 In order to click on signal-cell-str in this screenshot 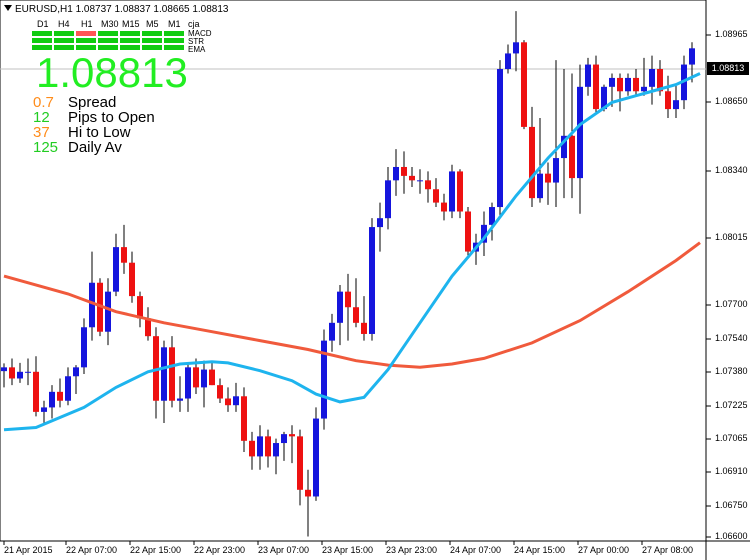, I will do `click(86, 40)`.